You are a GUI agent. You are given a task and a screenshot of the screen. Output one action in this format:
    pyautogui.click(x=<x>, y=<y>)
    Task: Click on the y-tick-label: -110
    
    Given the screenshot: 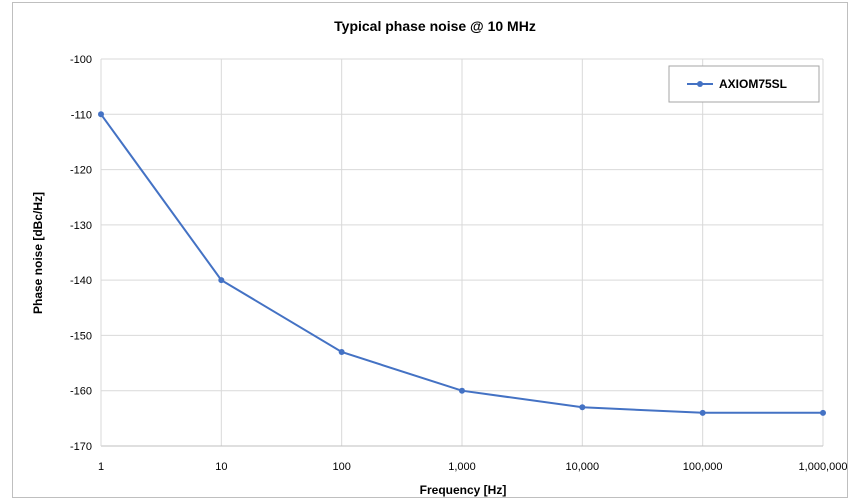 What is the action you would take?
    pyautogui.click(x=81, y=115)
    